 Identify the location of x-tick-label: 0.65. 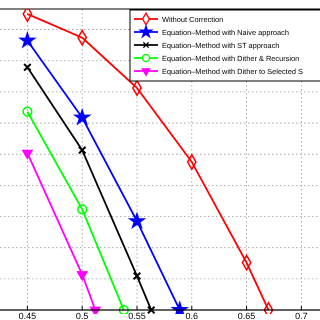
(247, 315).